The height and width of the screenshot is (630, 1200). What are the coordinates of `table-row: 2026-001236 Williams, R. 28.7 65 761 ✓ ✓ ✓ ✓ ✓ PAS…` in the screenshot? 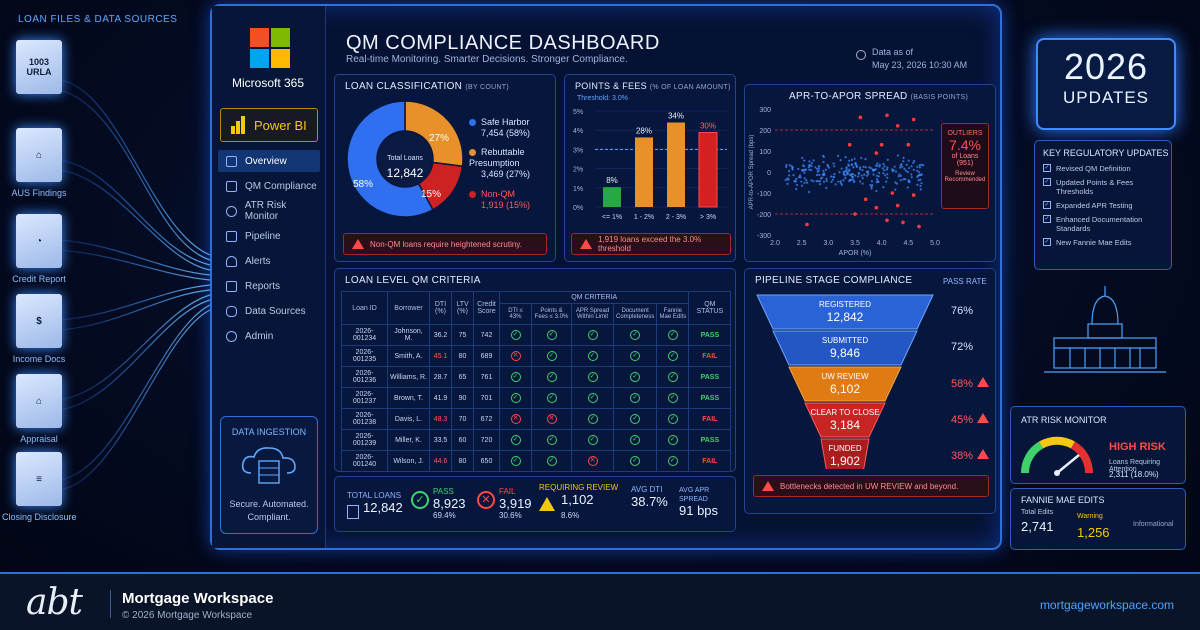 It's located at (536, 377).